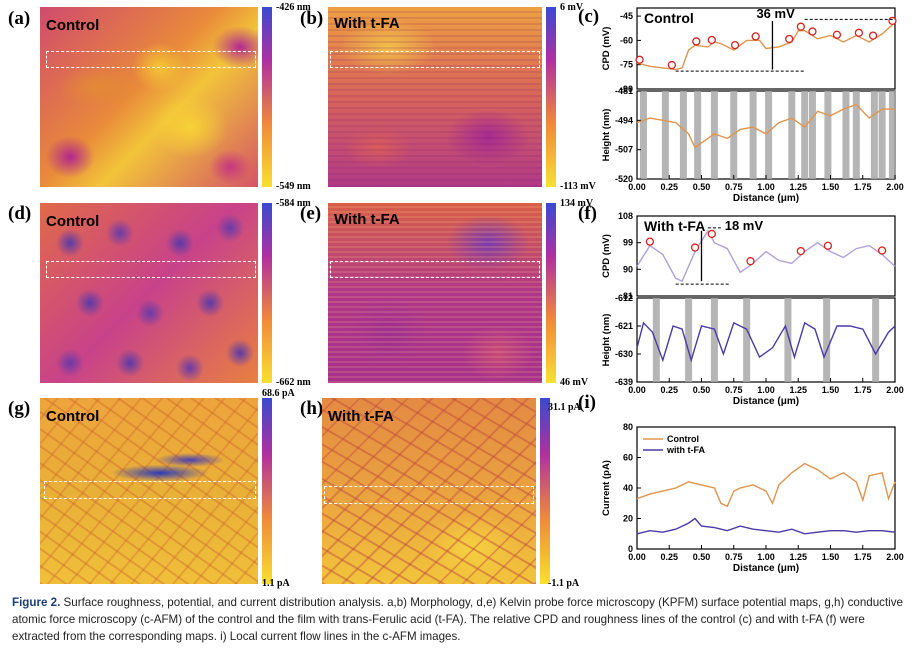 This screenshot has height=661, width=916. I want to click on f-bottom-xtick-label-1: 0.25, so click(669, 390).